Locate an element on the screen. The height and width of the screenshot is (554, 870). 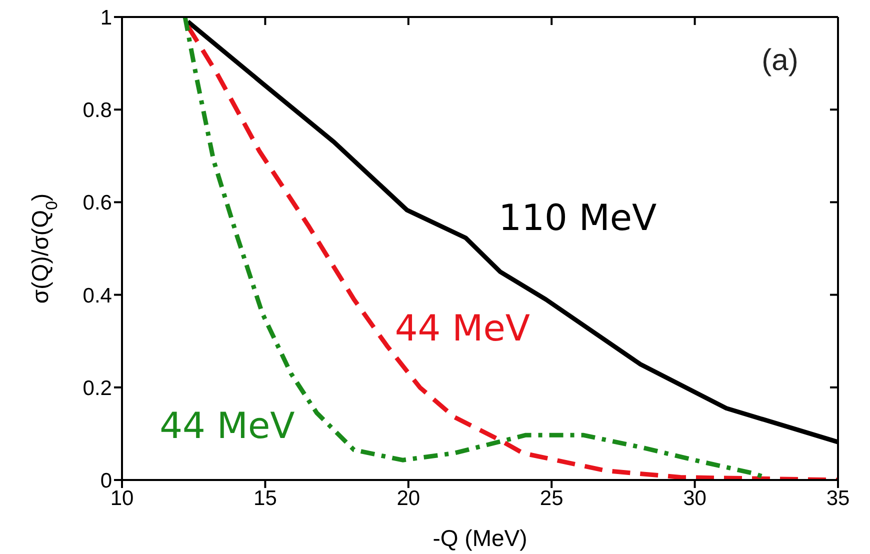
x-tick-label: 15 is located at coordinates (265, 498).